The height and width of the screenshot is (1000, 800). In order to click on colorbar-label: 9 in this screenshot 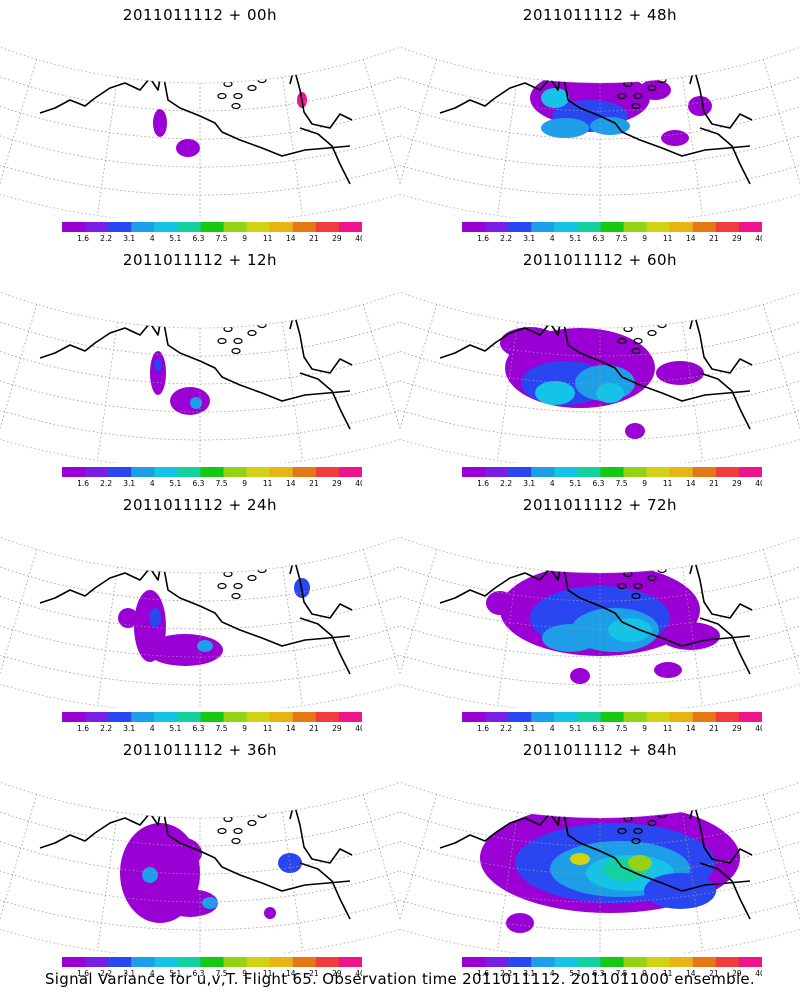, I will do `click(644, 973)`.